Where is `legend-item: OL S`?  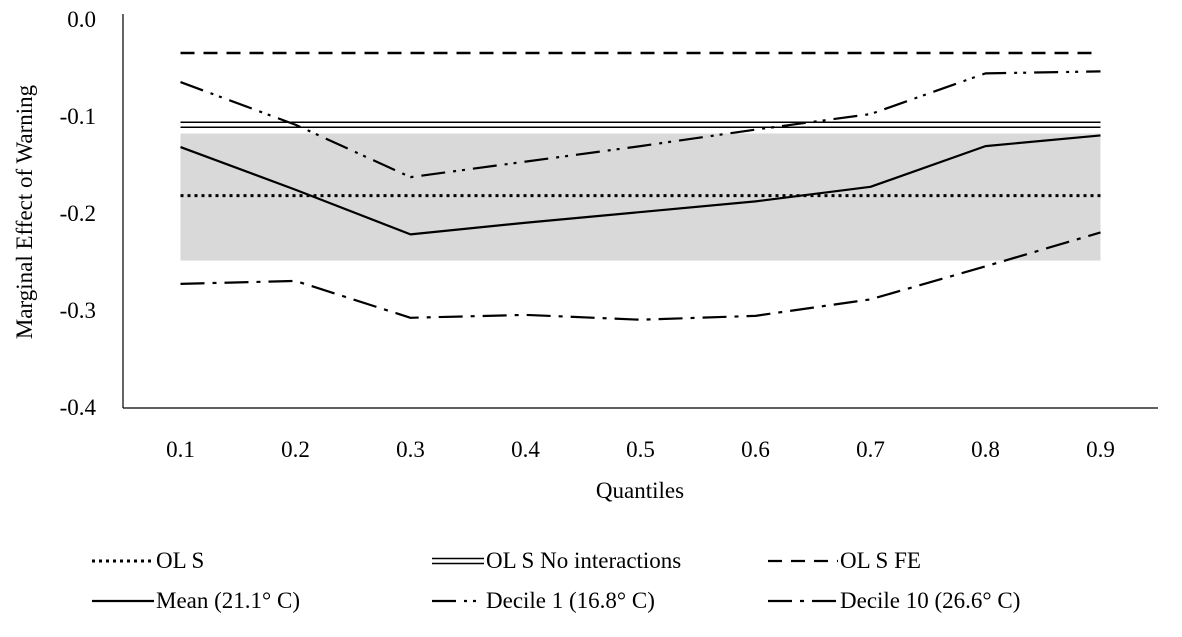
legend-item: OL S is located at coordinates (148, 560).